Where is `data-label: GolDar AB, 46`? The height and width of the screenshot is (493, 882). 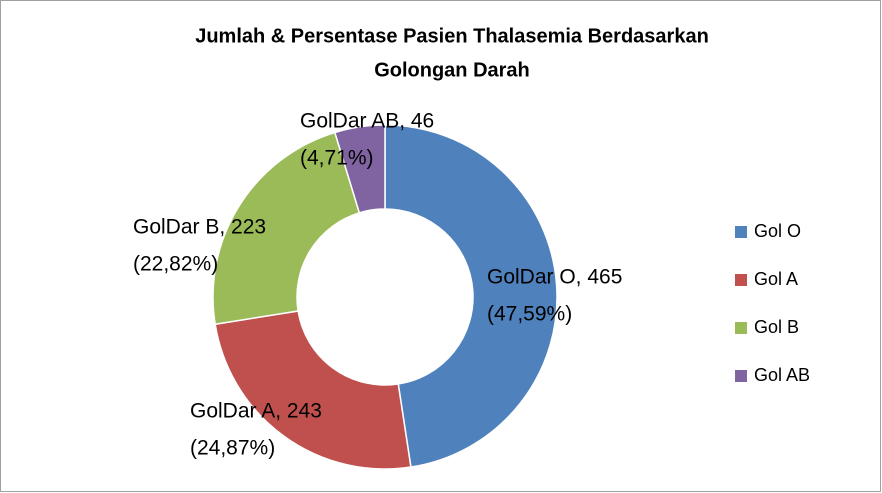
data-label: GolDar AB, 46 is located at coordinates (367, 121).